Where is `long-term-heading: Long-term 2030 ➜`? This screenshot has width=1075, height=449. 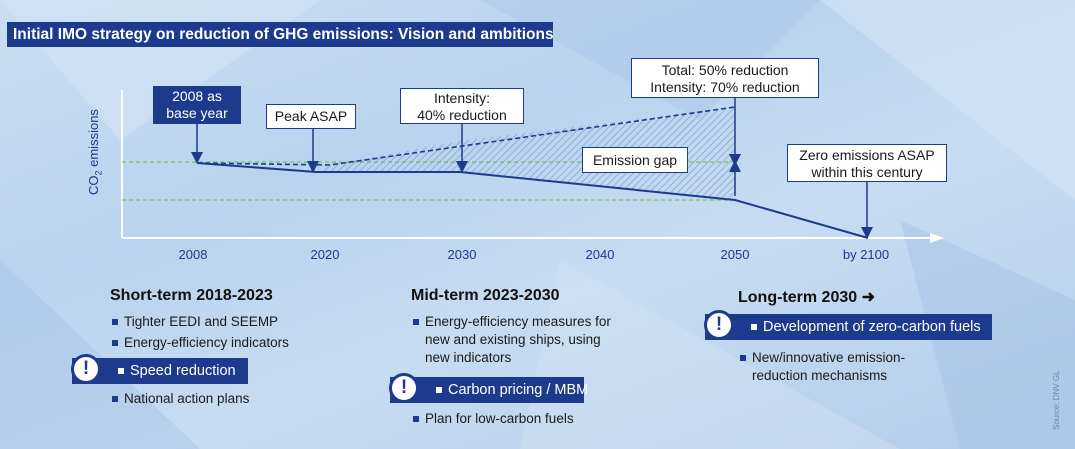
long-term-heading: Long-term 2030 ➜ is located at coordinates (806, 297).